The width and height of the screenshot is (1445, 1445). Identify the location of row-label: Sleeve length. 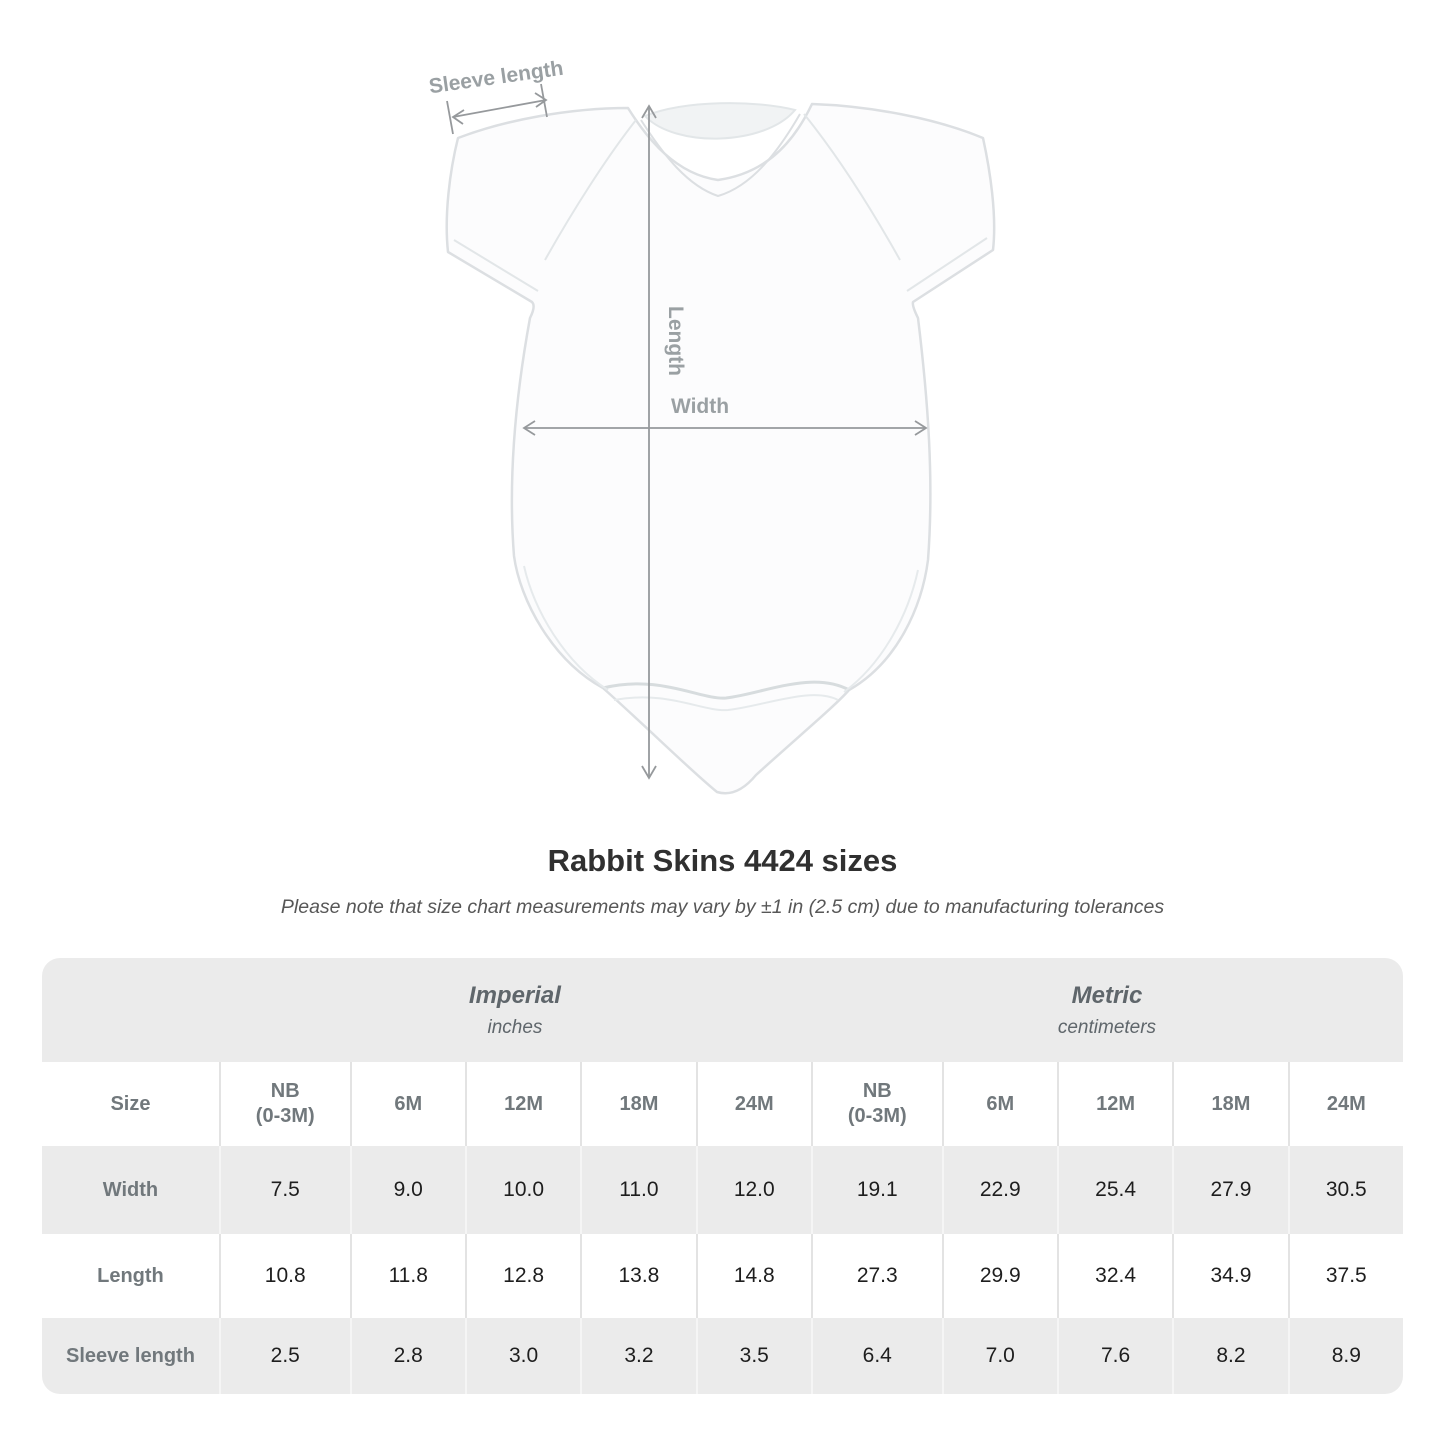
(130, 1356).